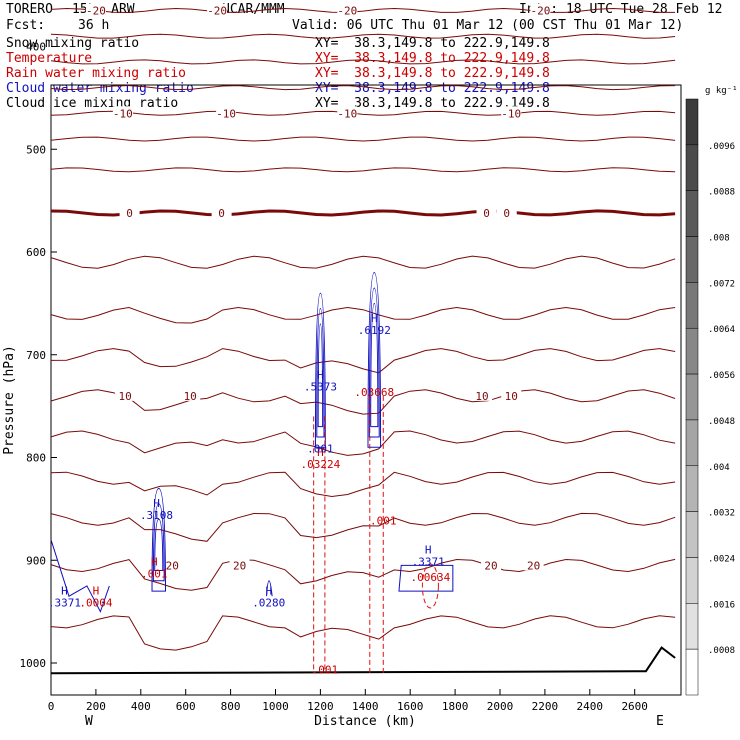 This screenshot has height=740, width=740. What do you see at coordinates (500, 706) in the screenshot?
I see `x-tick-label-2000: 2000` at bounding box center [500, 706].